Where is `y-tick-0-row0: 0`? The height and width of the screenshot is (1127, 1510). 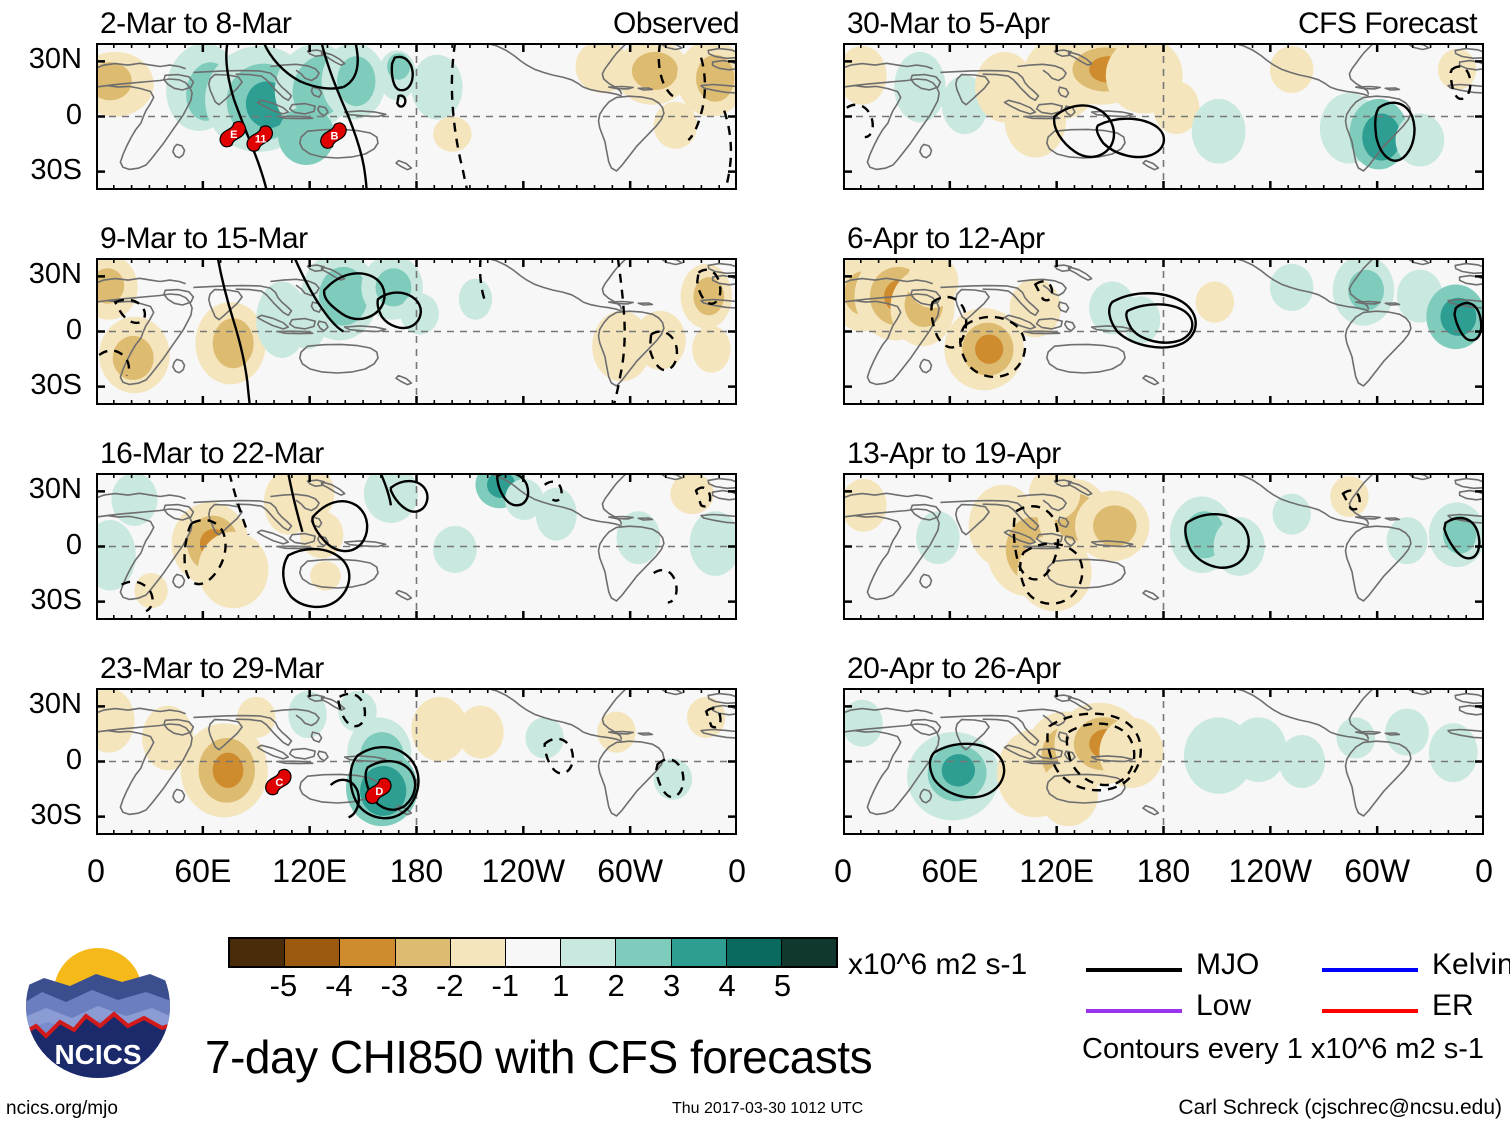 y-tick-0-row0: 0 is located at coordinates (73, 114).